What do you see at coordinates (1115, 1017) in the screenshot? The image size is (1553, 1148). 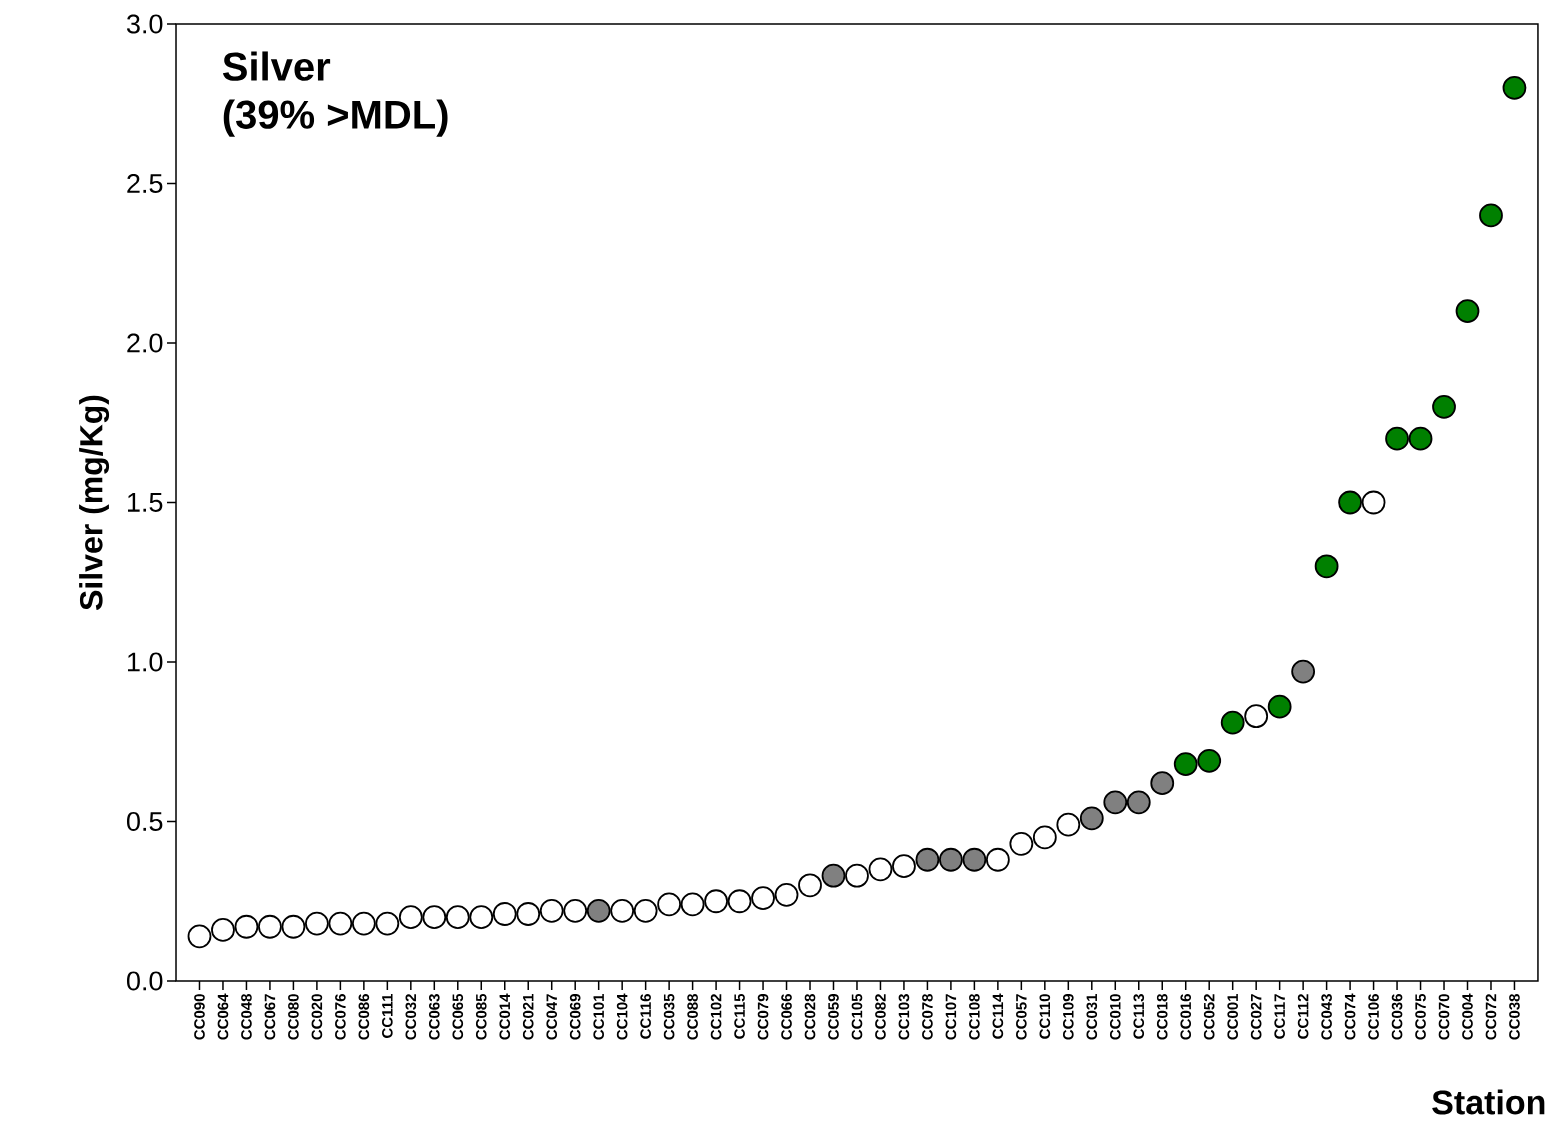 I see `x-tick-label: CC010` at bounding box center [1115, 1017].